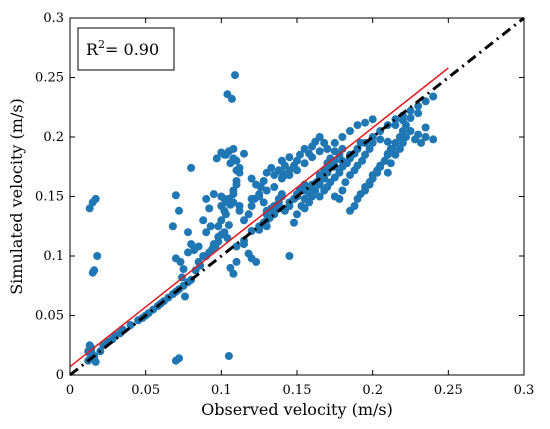  What do you see at coordinates (60, 375) in the screenshot?
I see `y-tick-label: 0` at bounding box center [60, 375].